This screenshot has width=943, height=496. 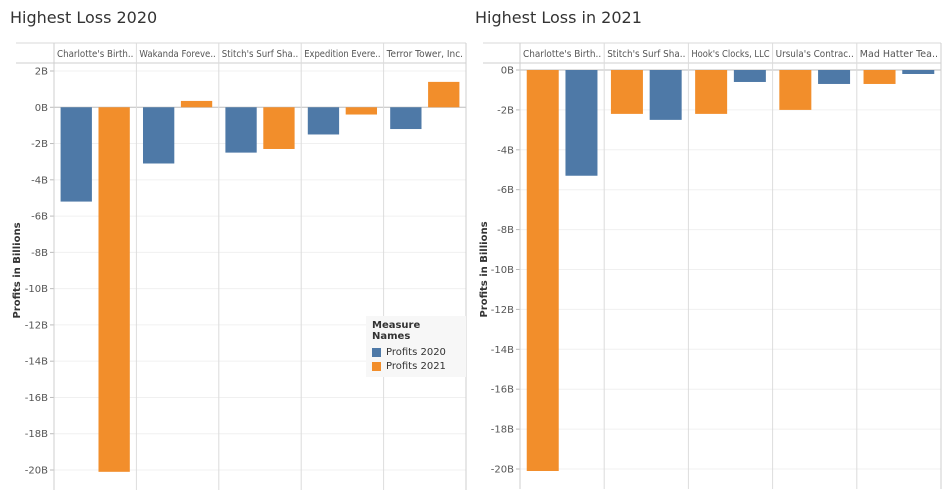 I want to click on category-header: Terror Tower, Inc., so click(x=424, y=54).